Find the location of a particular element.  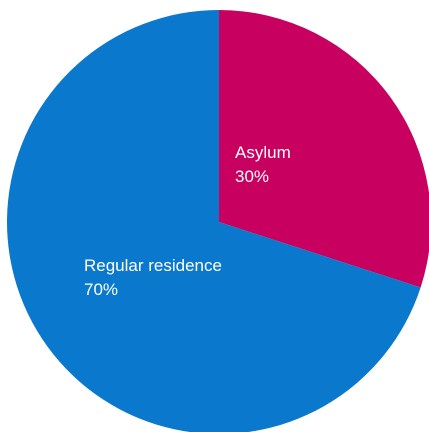

slice-value-regular-residence: 70% is located at coordinates (101, 289).